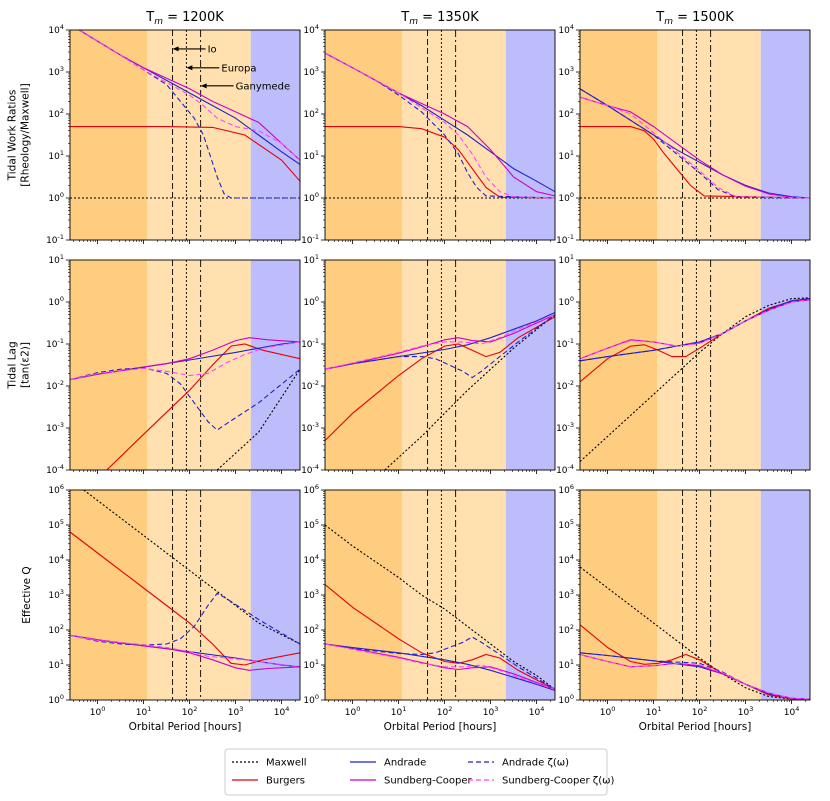 This screenshot has width=830, height=801. Describe the element at coordinates (310, 343) in the screenshot. I see `y-tick-label: 10⁻¹` at that location.